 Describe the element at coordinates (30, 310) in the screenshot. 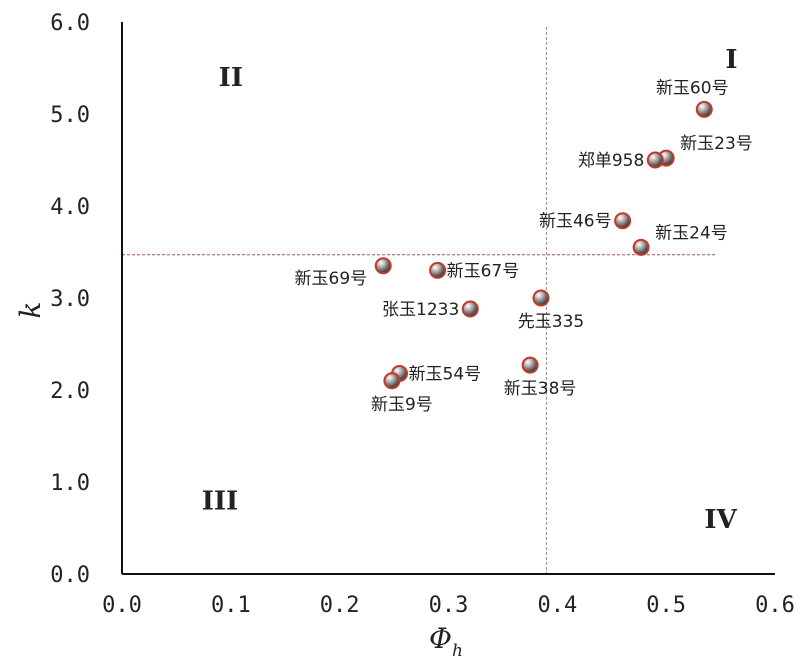

I see `y-axis-title: k` at that location.